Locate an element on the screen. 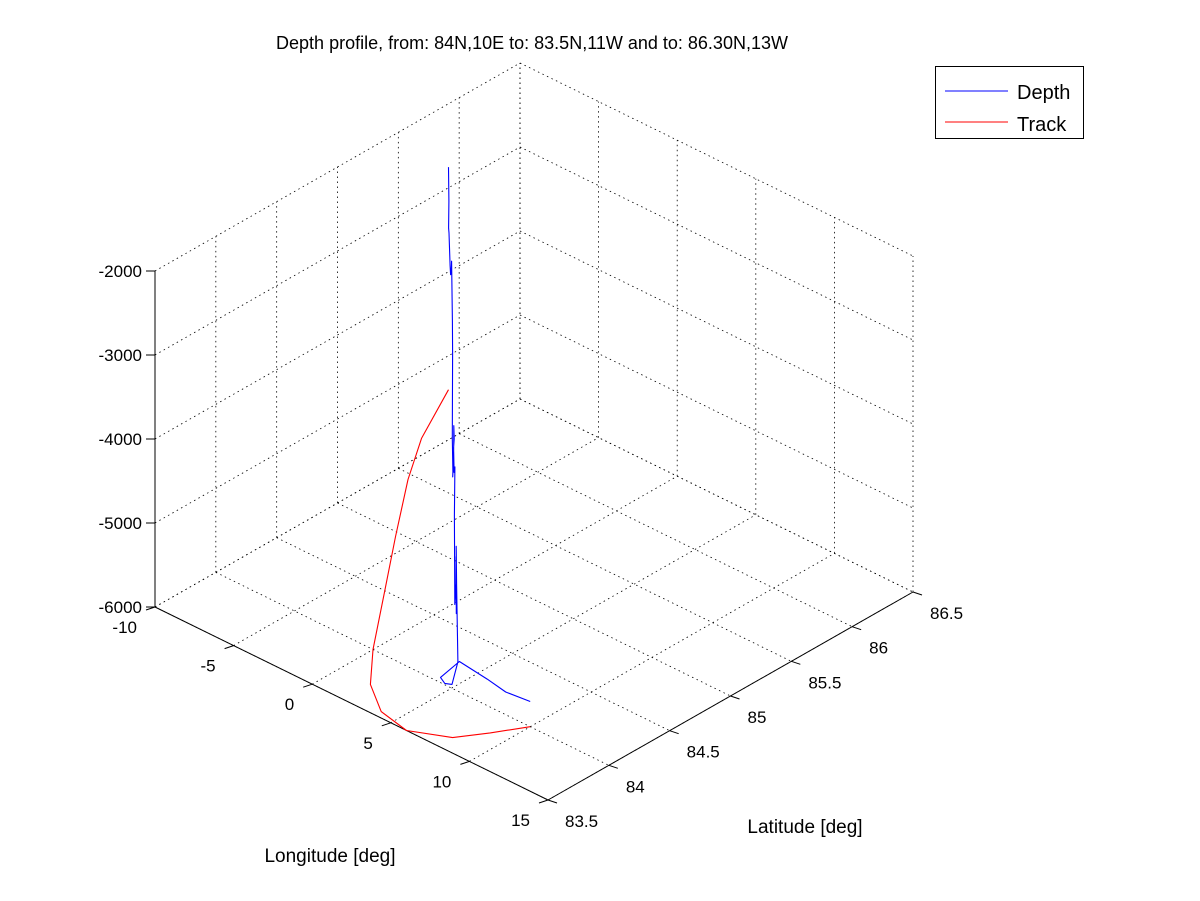  legend-label-track: Track is located at coordinates (1042, 125).